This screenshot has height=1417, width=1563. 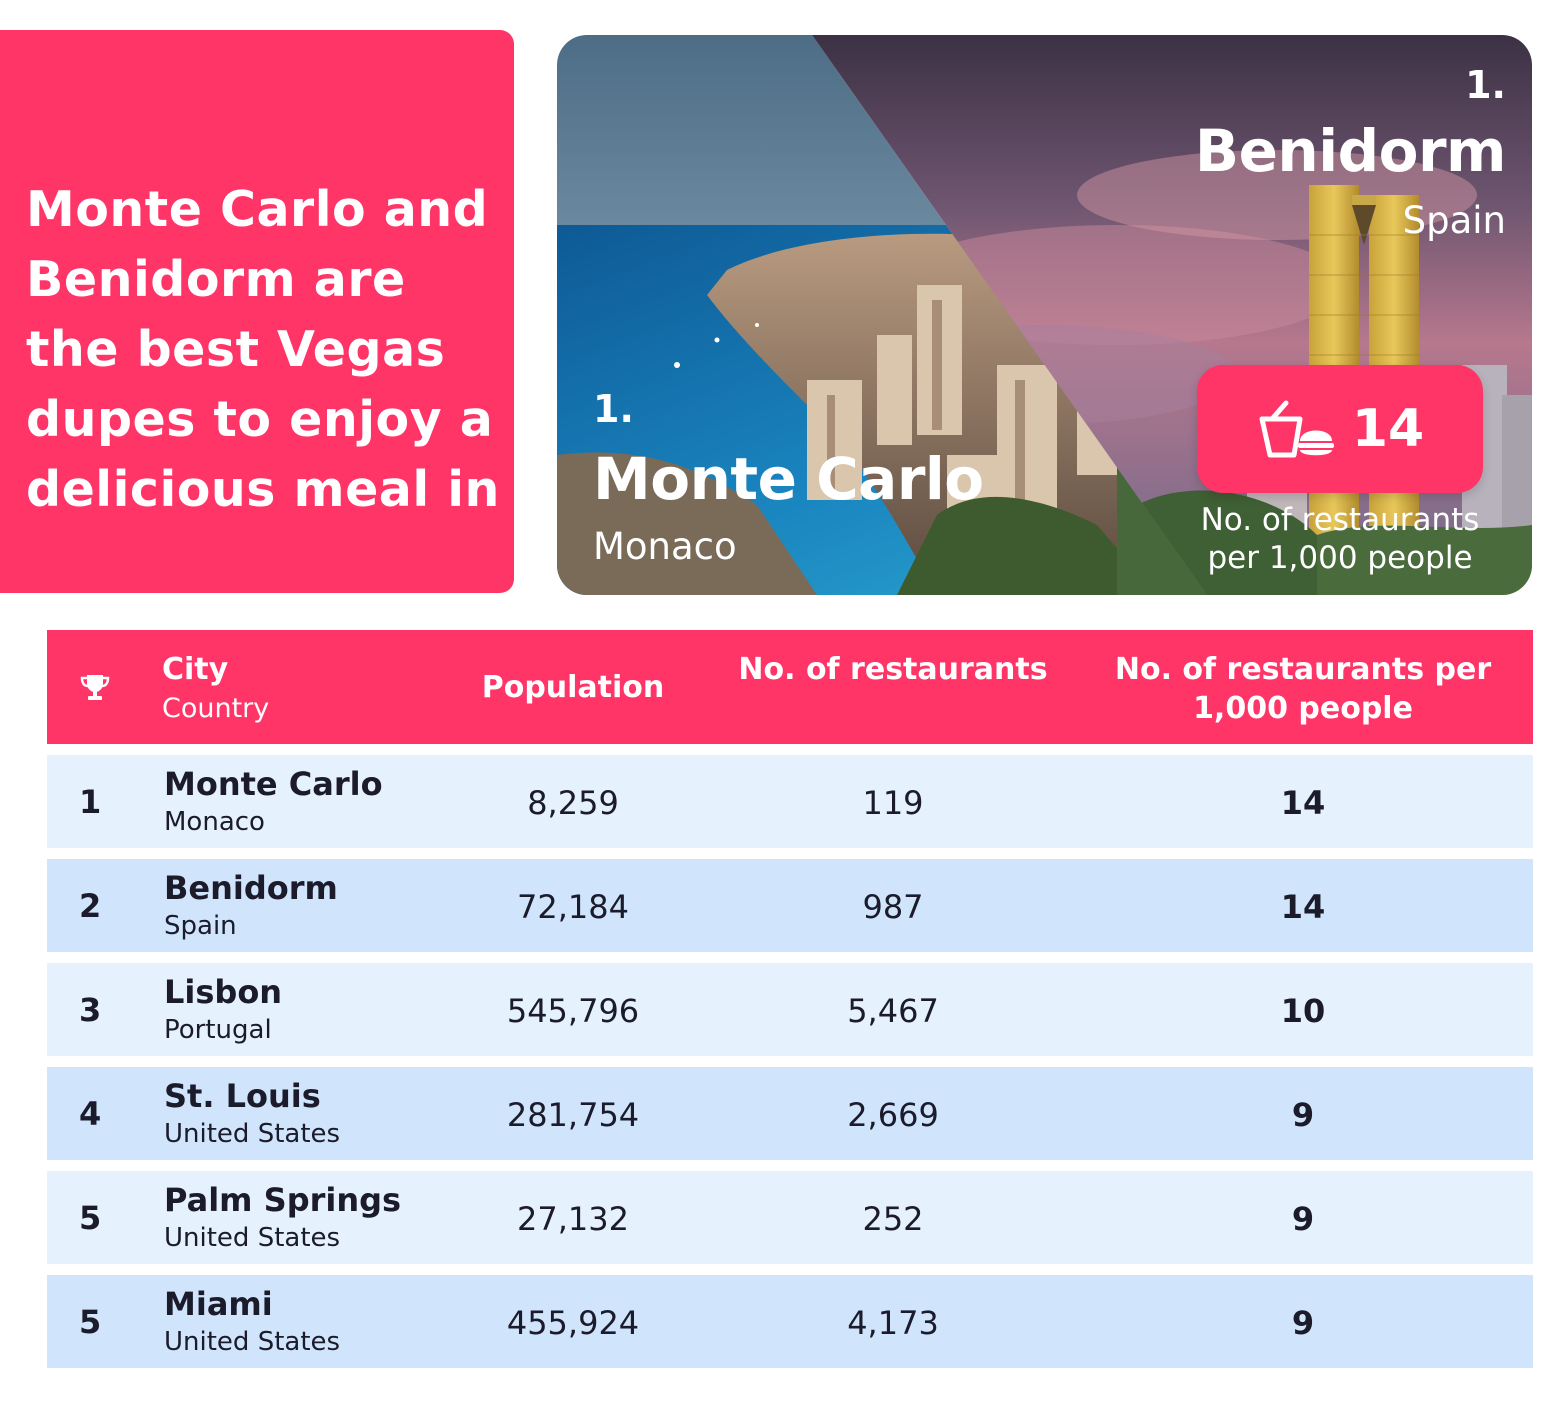 I want to click on header-restaurants: No. of restaurants, so click(x=893, y=669).